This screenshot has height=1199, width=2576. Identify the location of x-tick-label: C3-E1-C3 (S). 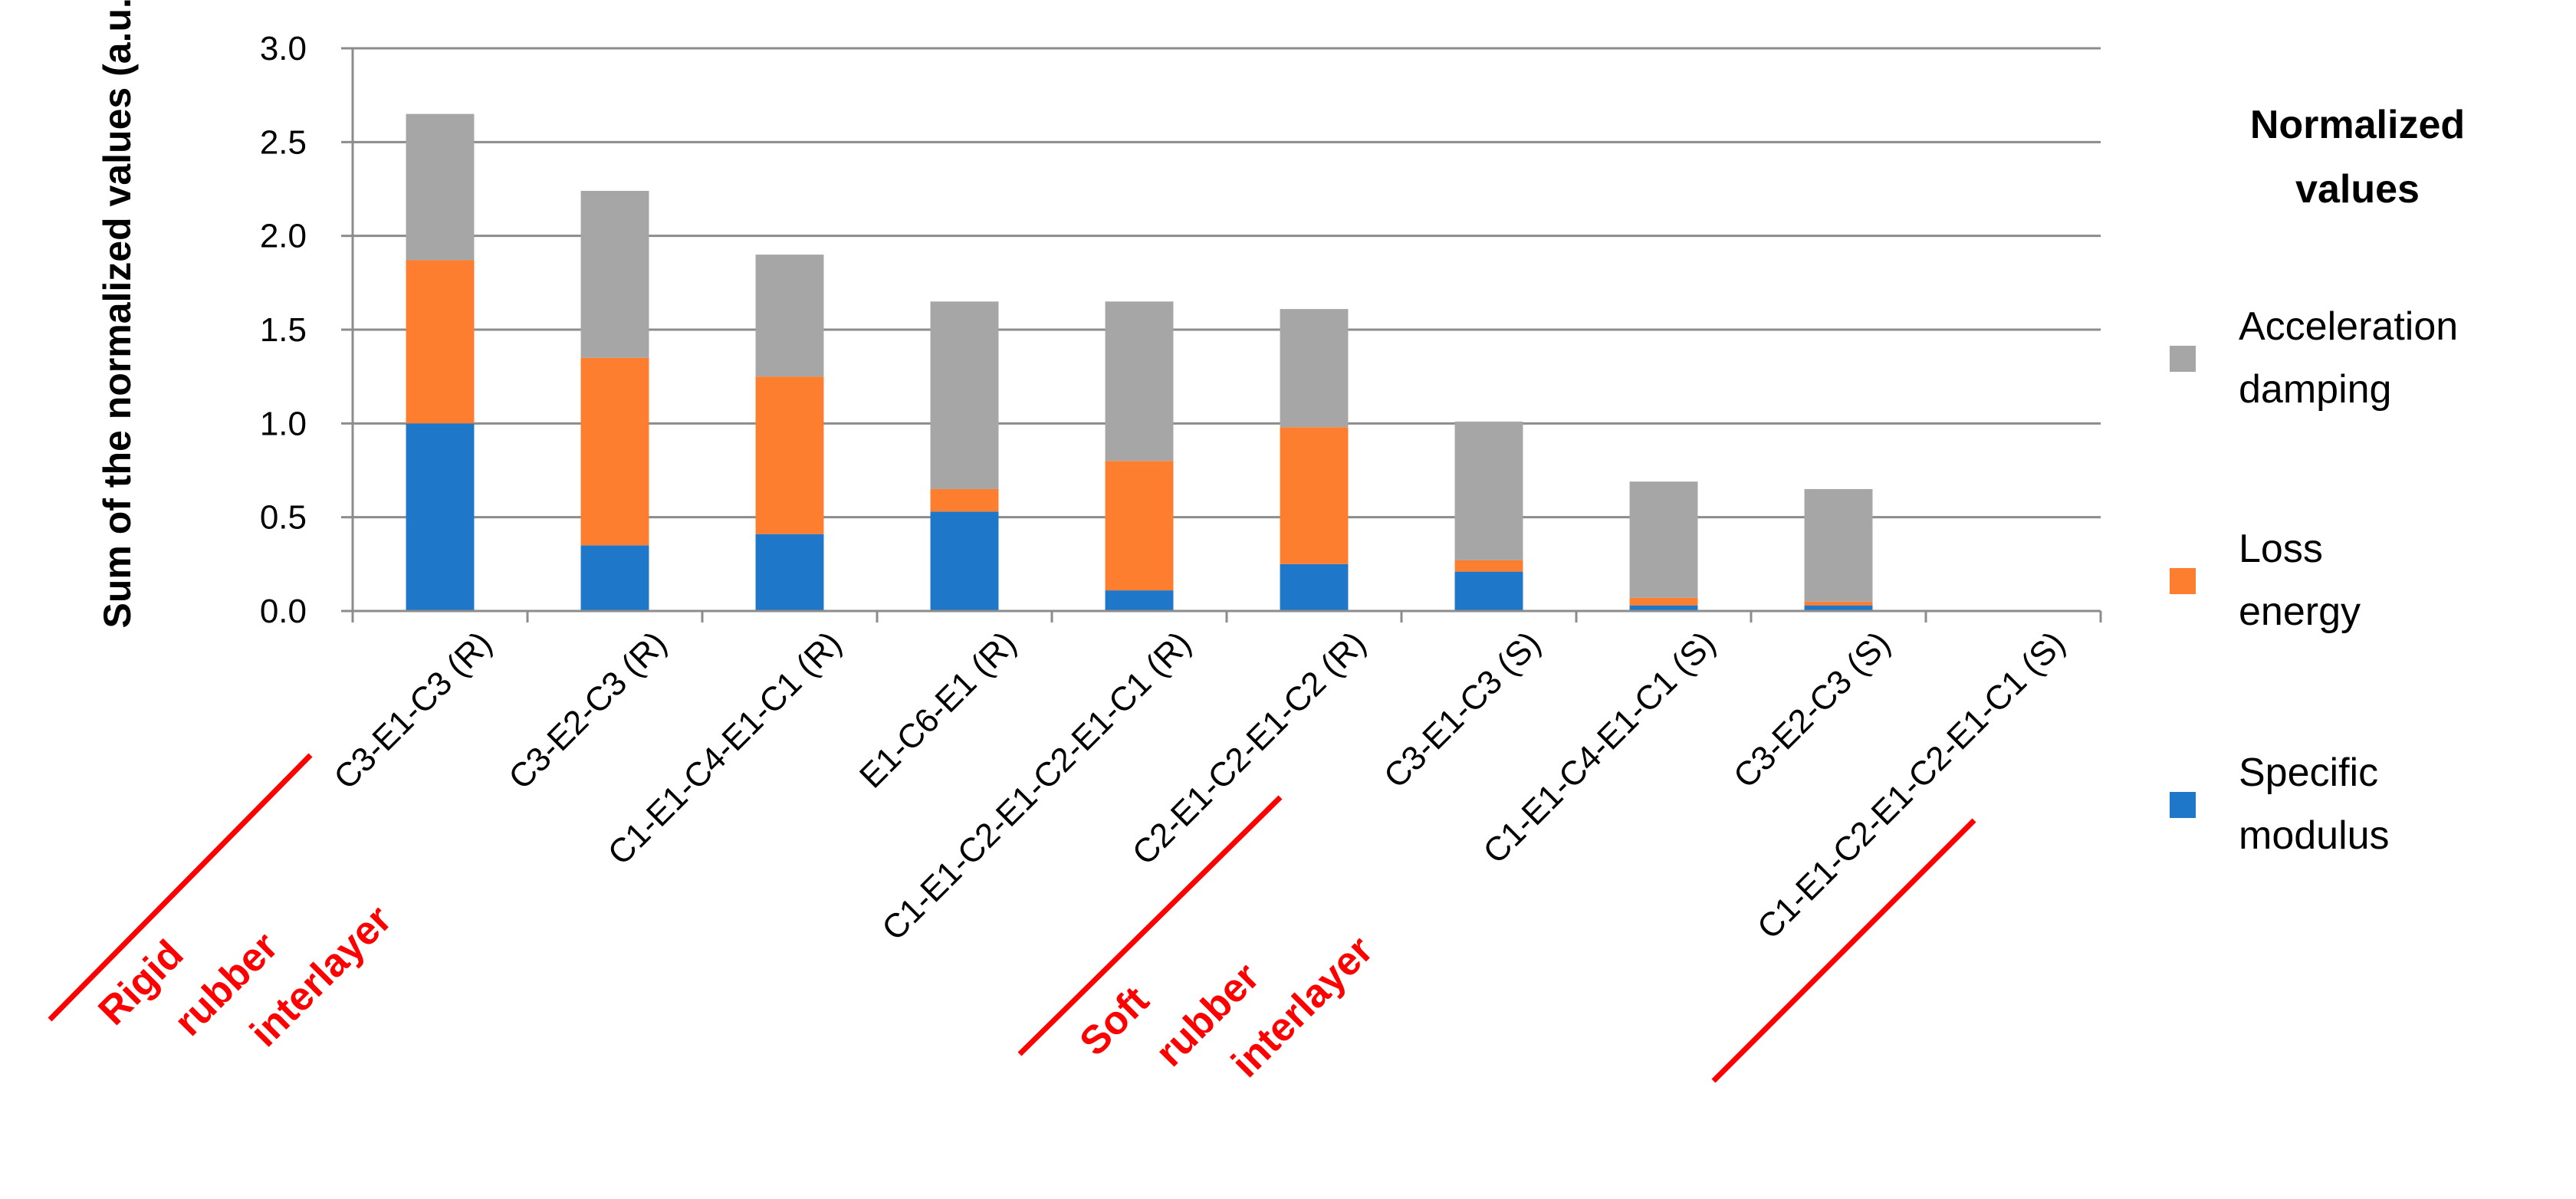
(1463, 709).